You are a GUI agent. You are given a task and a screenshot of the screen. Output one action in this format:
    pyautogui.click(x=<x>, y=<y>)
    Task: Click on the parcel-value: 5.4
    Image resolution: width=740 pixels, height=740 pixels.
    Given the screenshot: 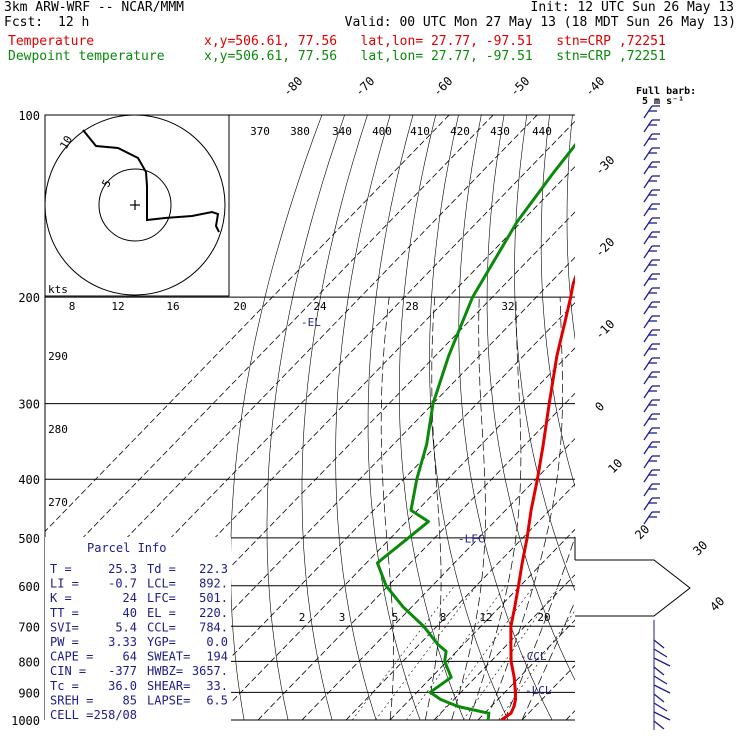 What is the action you would take?
    pyautogui.click(x=126, y=627)
    